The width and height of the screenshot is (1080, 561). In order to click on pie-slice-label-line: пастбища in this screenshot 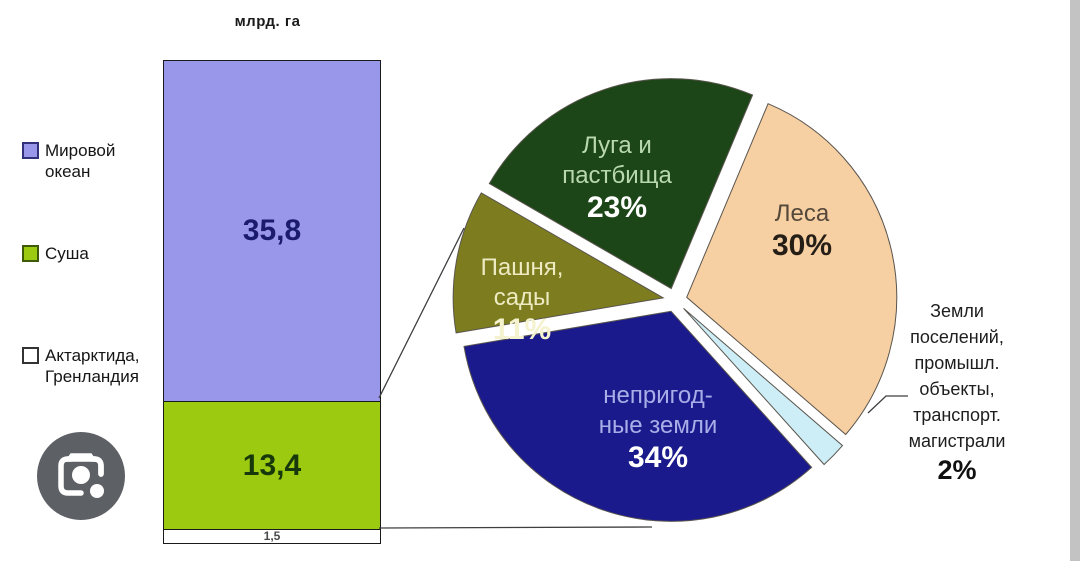, I will do `click(617, 175)`.